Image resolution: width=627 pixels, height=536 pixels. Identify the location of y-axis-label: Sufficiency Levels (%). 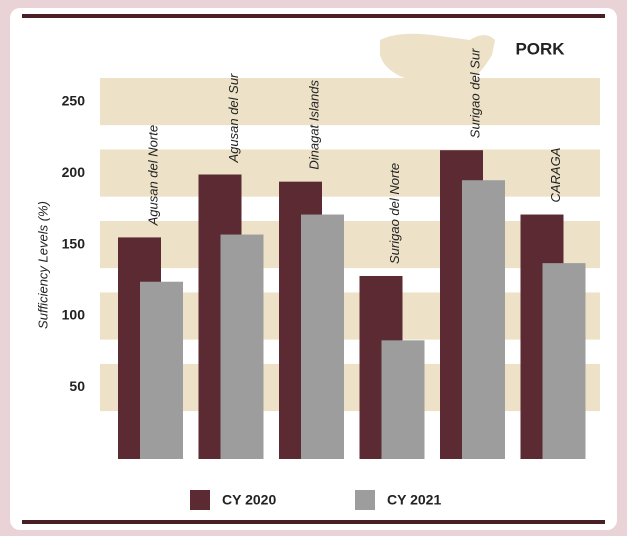
(42, 265).